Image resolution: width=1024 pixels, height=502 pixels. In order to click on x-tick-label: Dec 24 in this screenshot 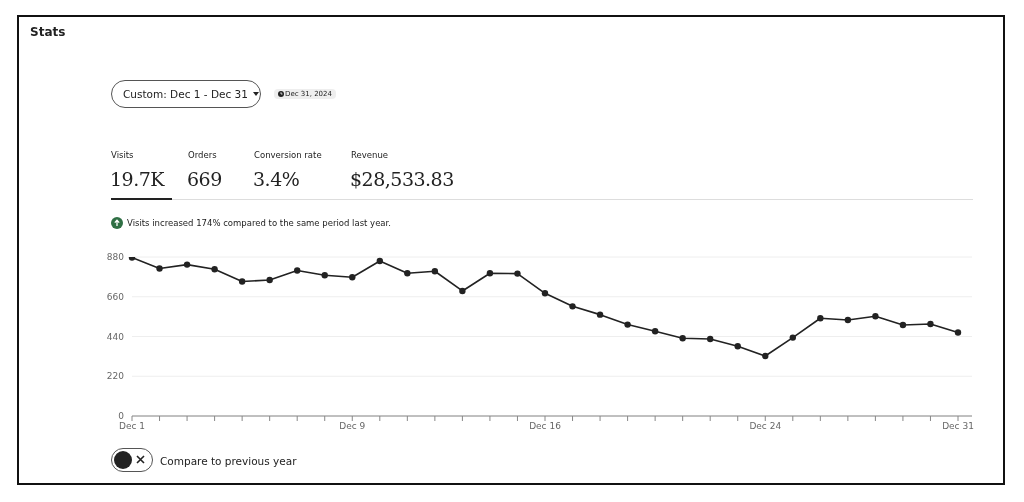, I will do `click(765, 426)`.